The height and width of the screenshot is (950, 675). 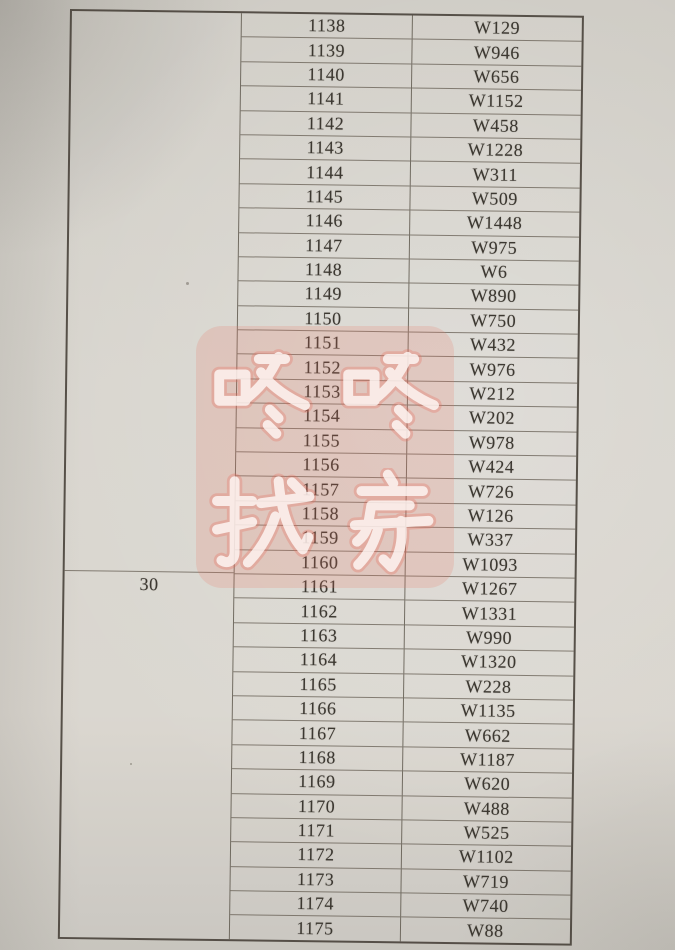 I want to click on code-cell: W726, so click(x=491, y=492).